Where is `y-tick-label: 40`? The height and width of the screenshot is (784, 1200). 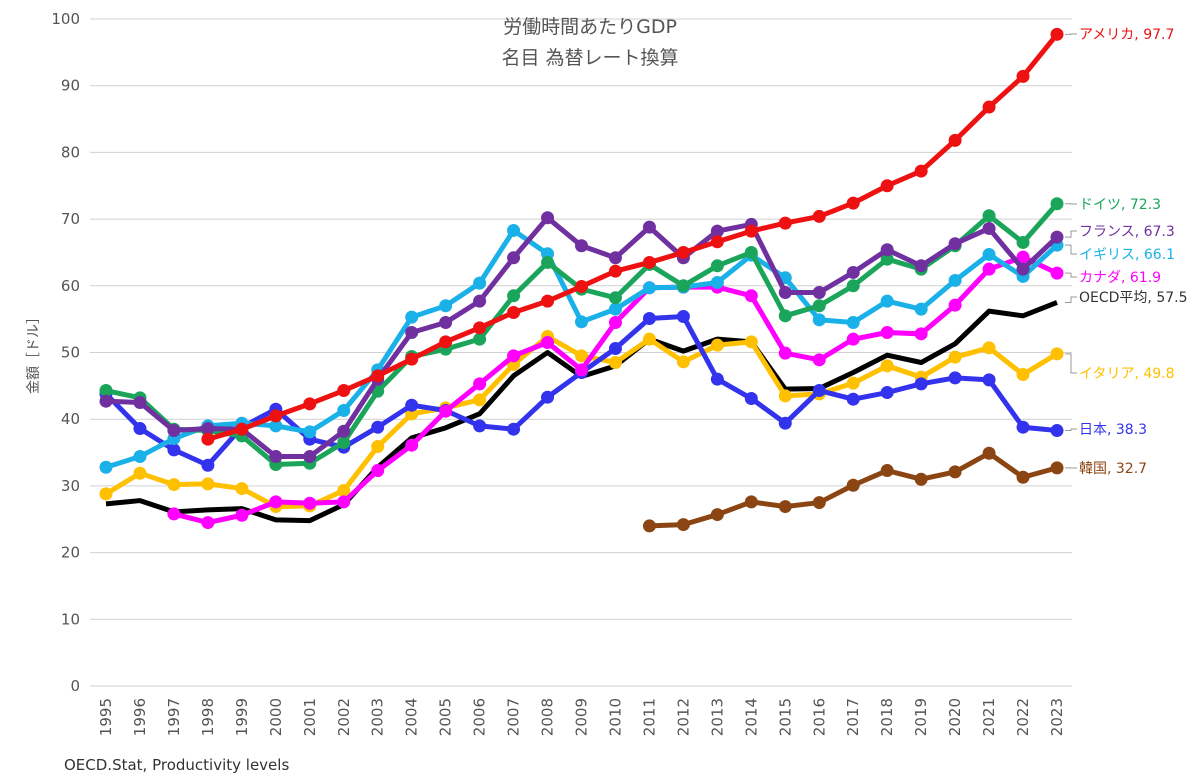 y-tick-label: 40 is located at coordinates (70, 419).